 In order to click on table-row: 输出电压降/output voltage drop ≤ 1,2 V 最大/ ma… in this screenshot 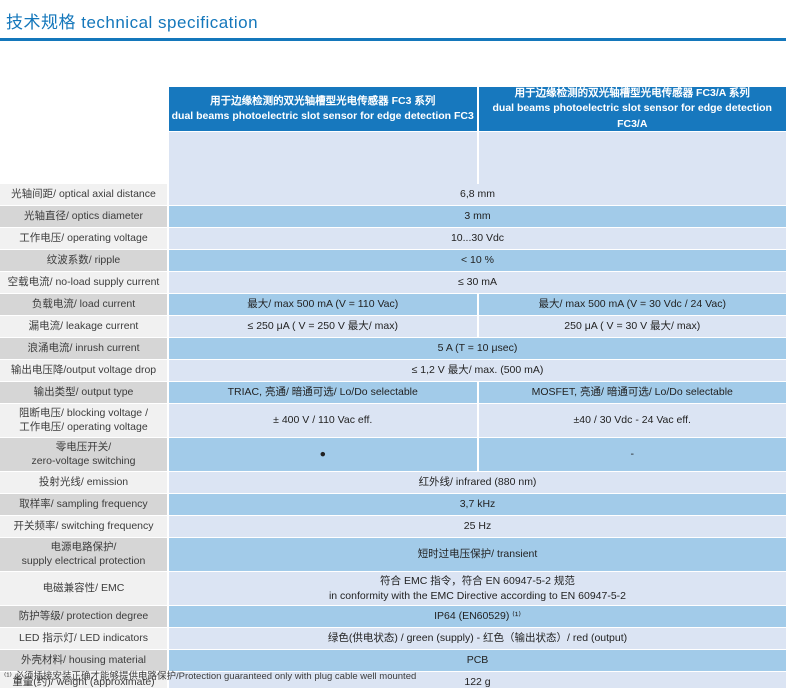, I will do `click(393, 370)`.